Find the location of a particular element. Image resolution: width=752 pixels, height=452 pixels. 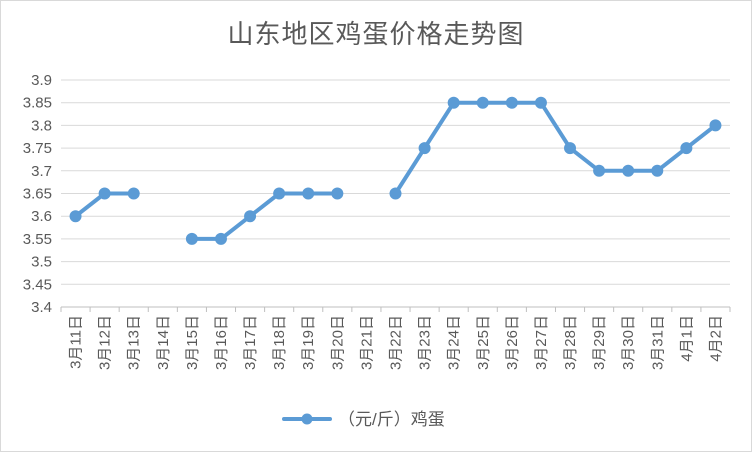

y-tick-label: 3.4 is located at coordinates (41, 307).